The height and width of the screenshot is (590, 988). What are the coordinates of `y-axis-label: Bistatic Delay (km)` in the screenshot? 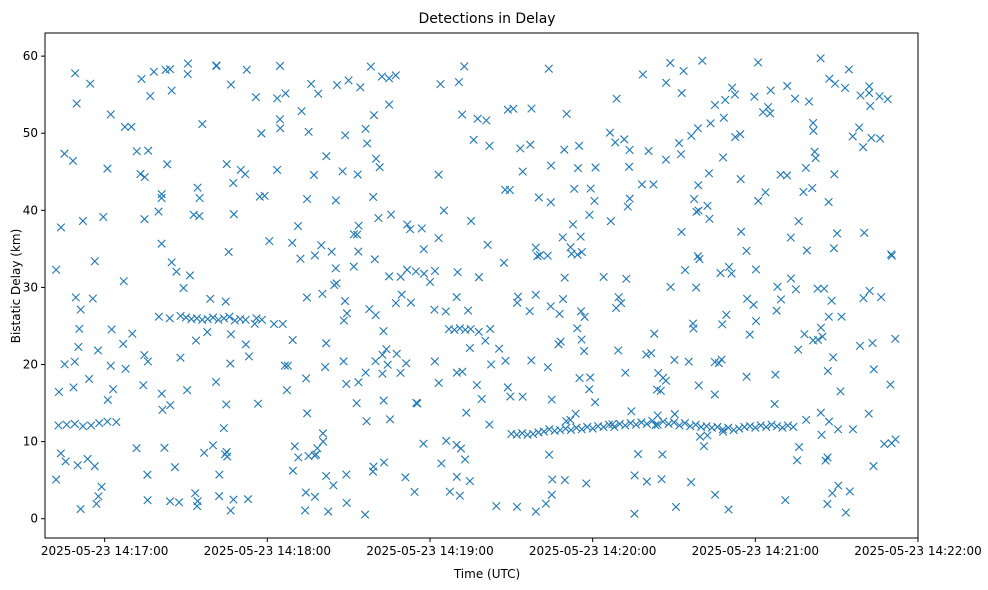 It's located at (16, 286).